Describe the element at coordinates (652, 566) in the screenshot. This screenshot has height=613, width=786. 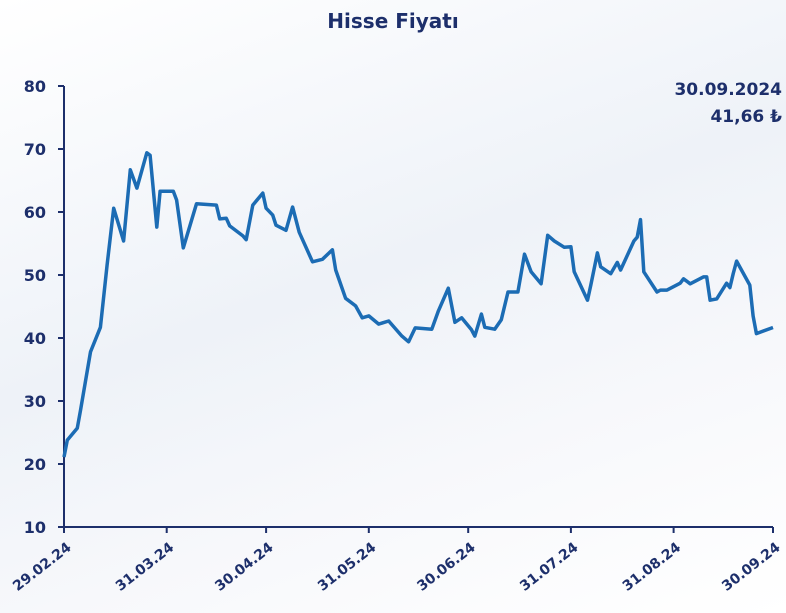
I see `x-tick-label: 31.08.24` at that location.